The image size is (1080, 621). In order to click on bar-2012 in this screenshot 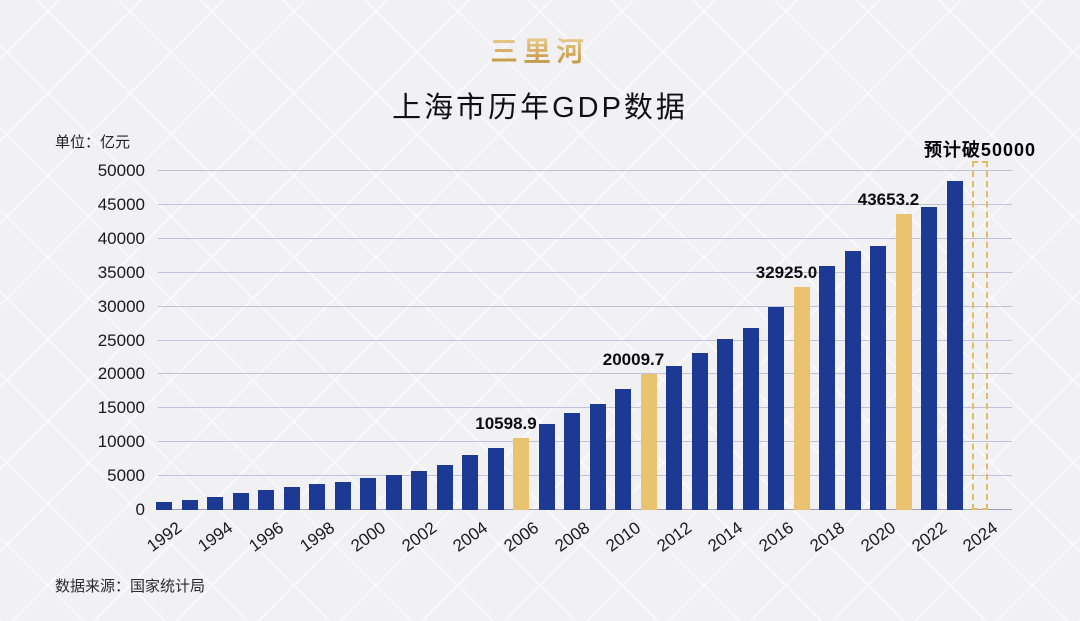, I will do `click(674, 437)`.